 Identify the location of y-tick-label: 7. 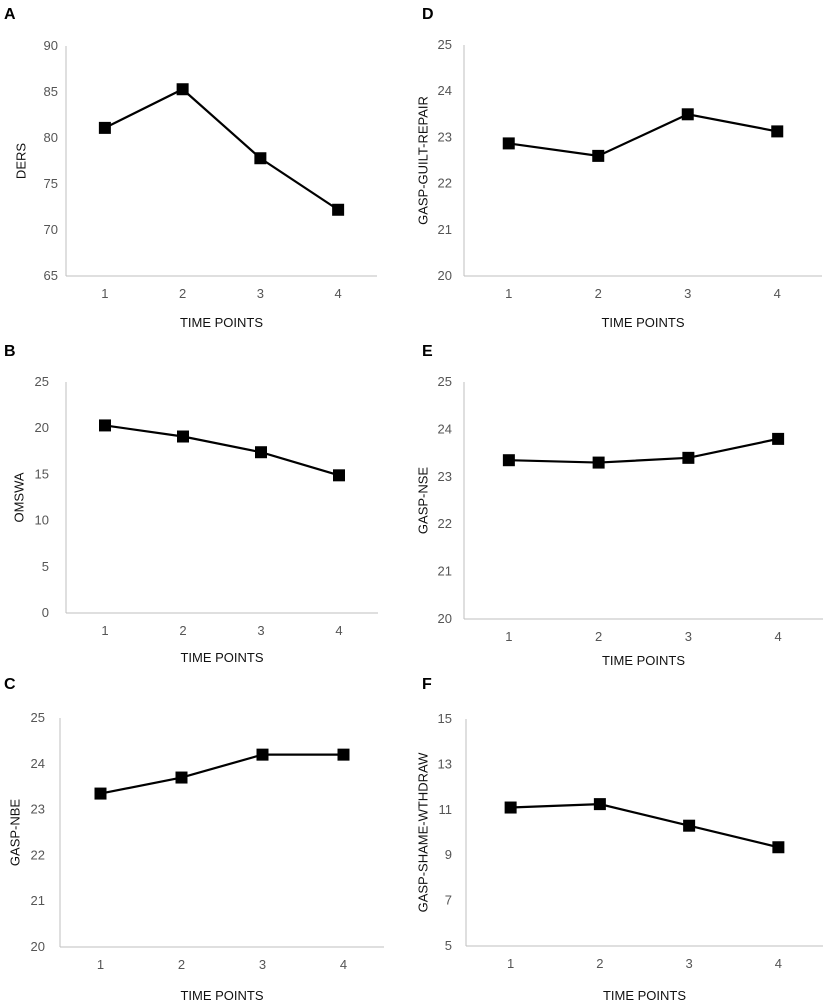
(448, 900).